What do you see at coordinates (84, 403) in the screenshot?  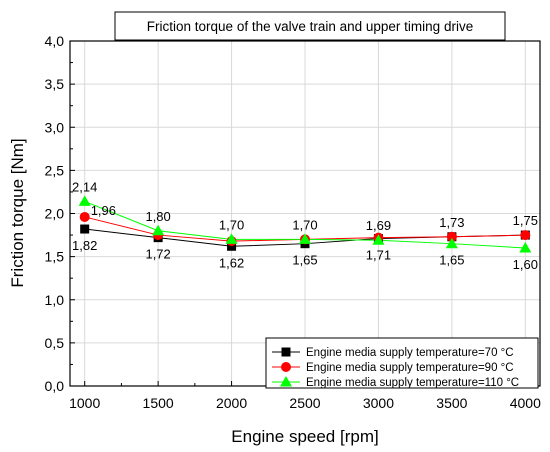 I see `x-tick-label: 1000` at bounding box center [84, 403].